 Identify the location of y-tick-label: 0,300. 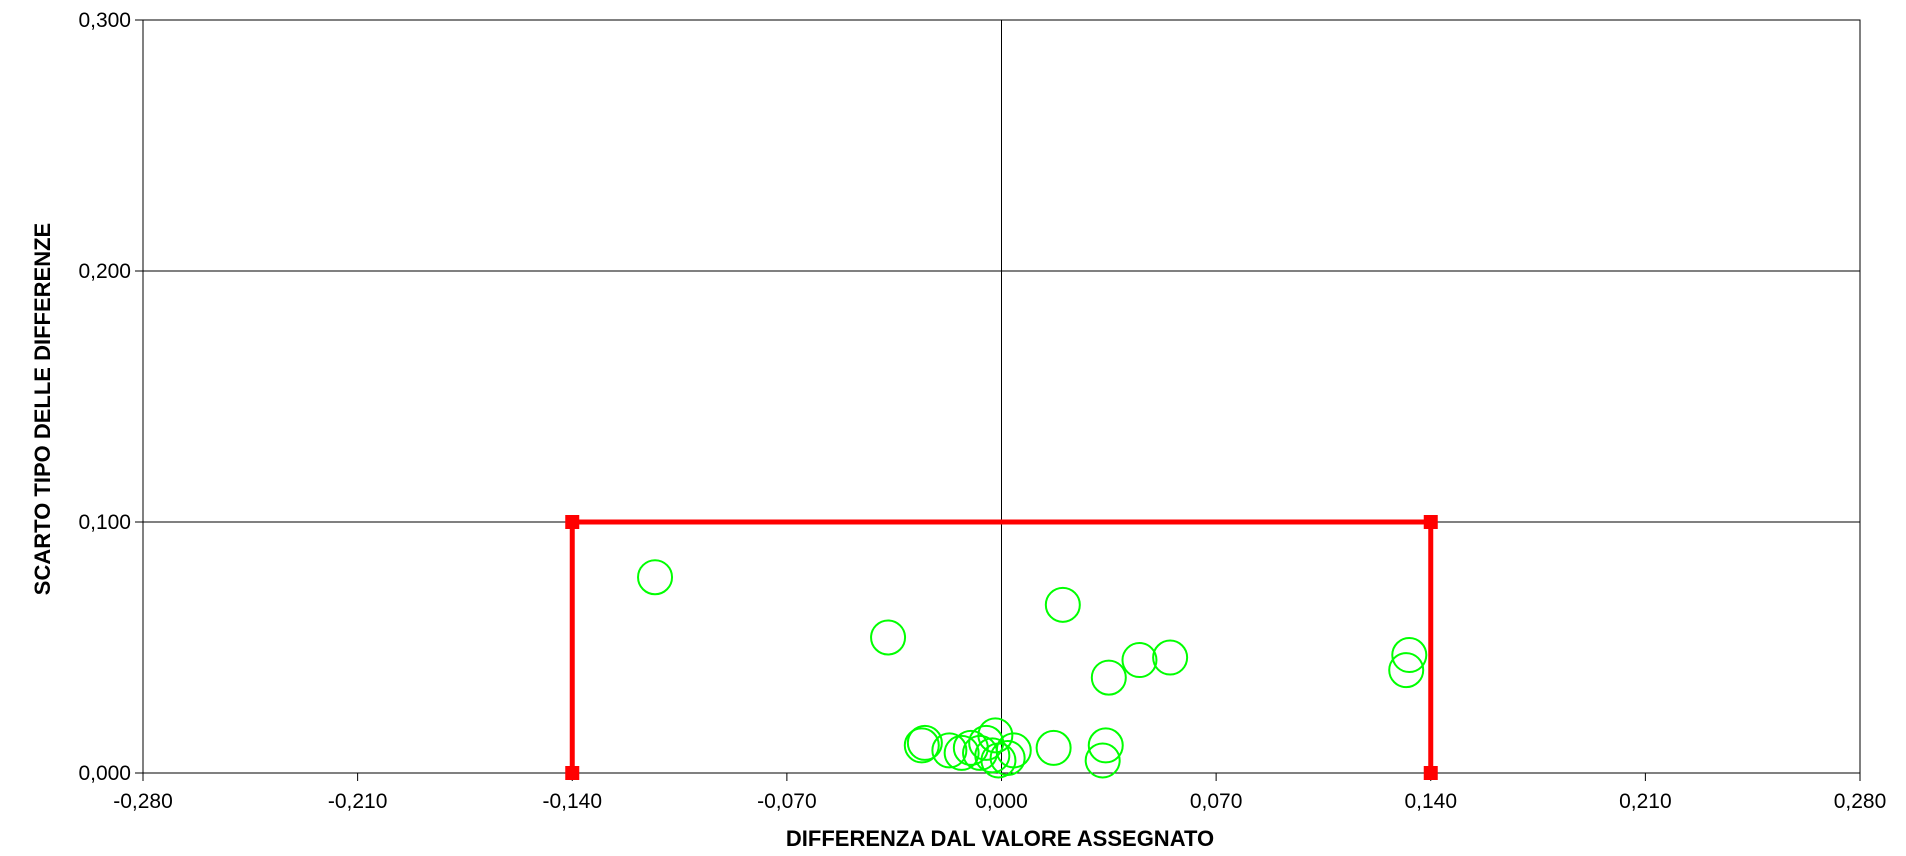
(104, 20).